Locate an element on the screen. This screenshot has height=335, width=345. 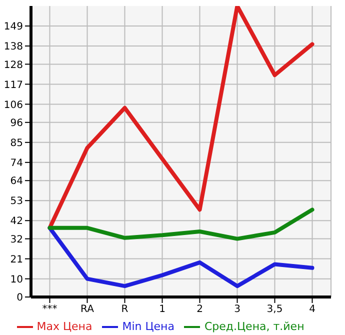
y-tick-label: 0 is located at coordinates (19, 298).